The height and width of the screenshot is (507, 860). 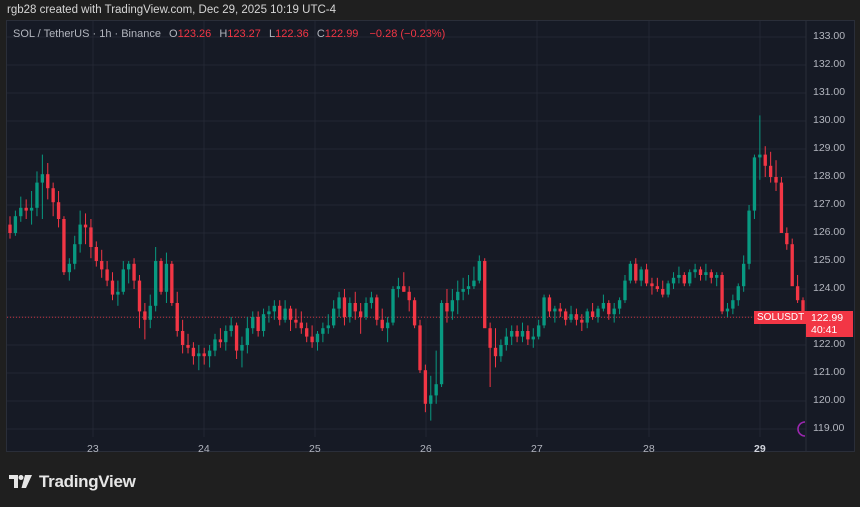 I want to click on price-axis-label: 119.00, so click(x=829, y=428).